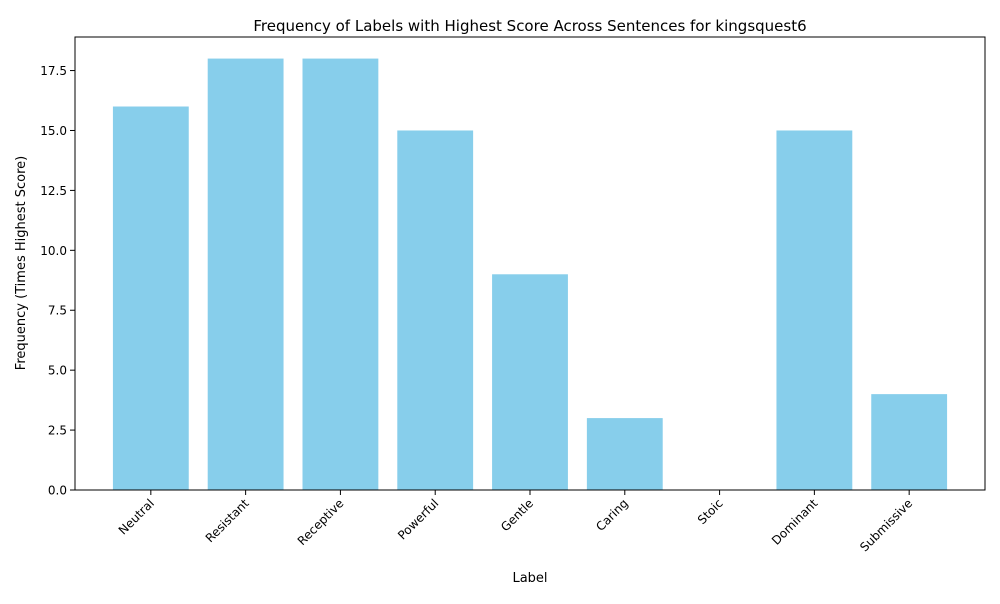 The height and width of the screenshot is (604, 1000). What do you see at coordinates (53, 191) in the screenshot?
I see `y-tick-label: 12.5` at bounding box center [53, 191].